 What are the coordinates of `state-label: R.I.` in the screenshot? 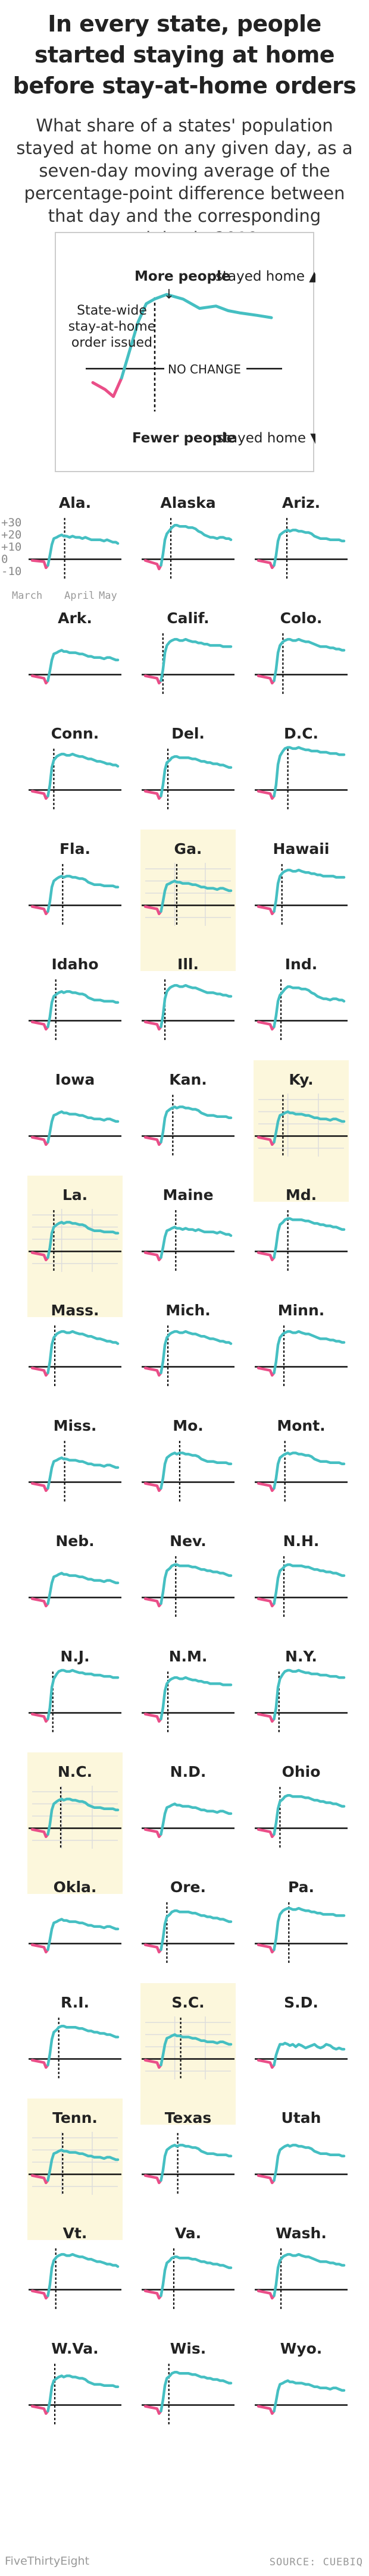 It's located at (74, 2002).